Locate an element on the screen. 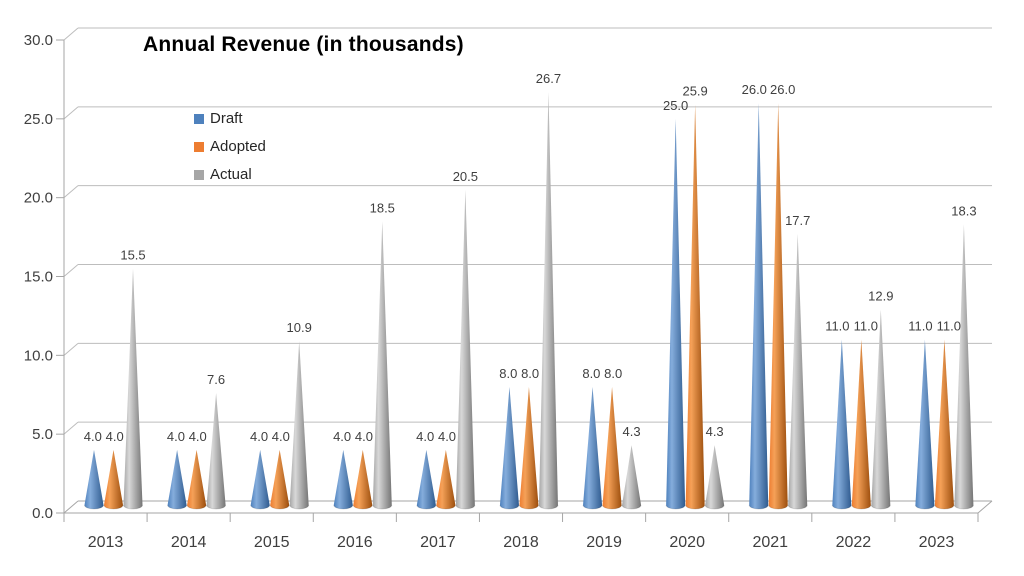  data-label: 20.5 is located at coordinates (465, 176).